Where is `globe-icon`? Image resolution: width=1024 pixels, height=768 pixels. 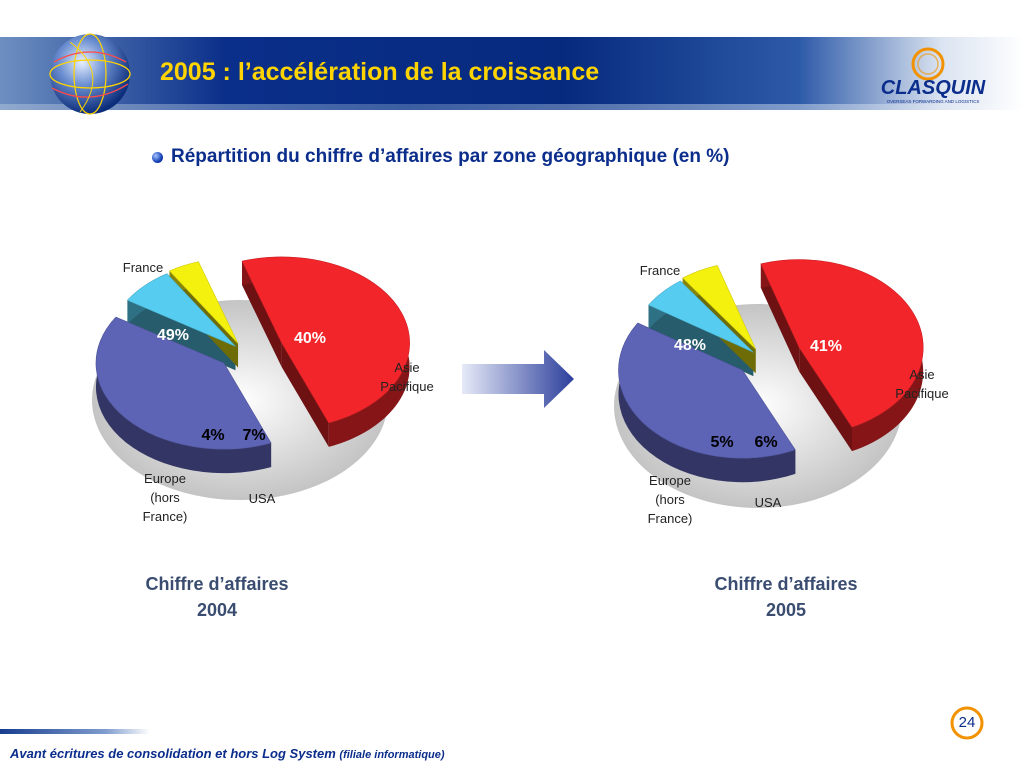
globe-icon is located at coordinates (90, 74).